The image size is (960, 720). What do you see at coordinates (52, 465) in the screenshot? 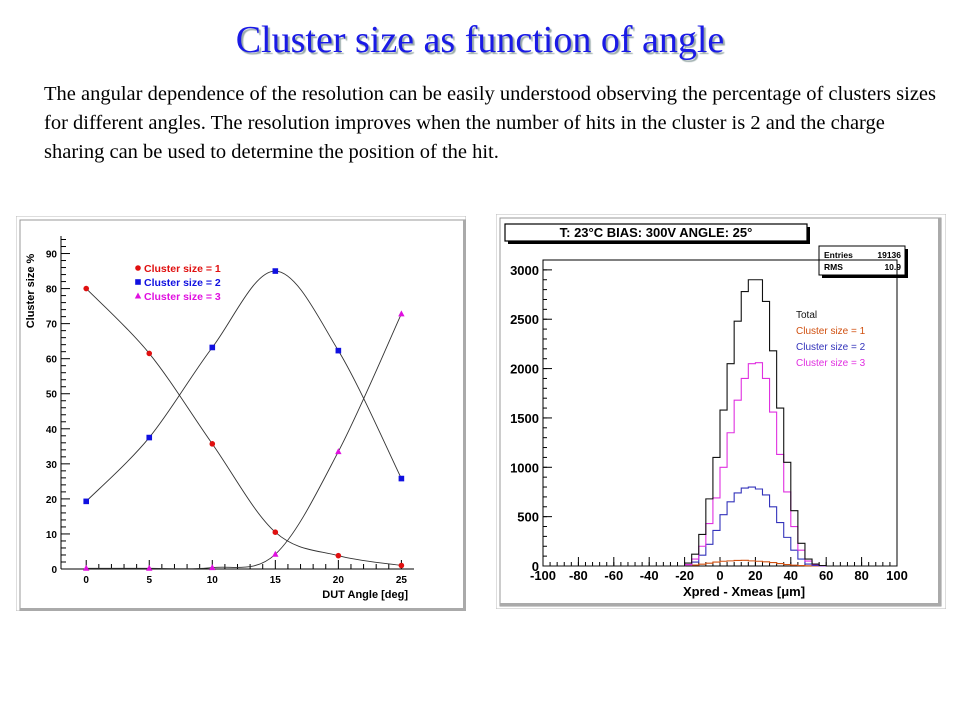
I see `y-tick-label: 30` at bounding box center [52, 465].